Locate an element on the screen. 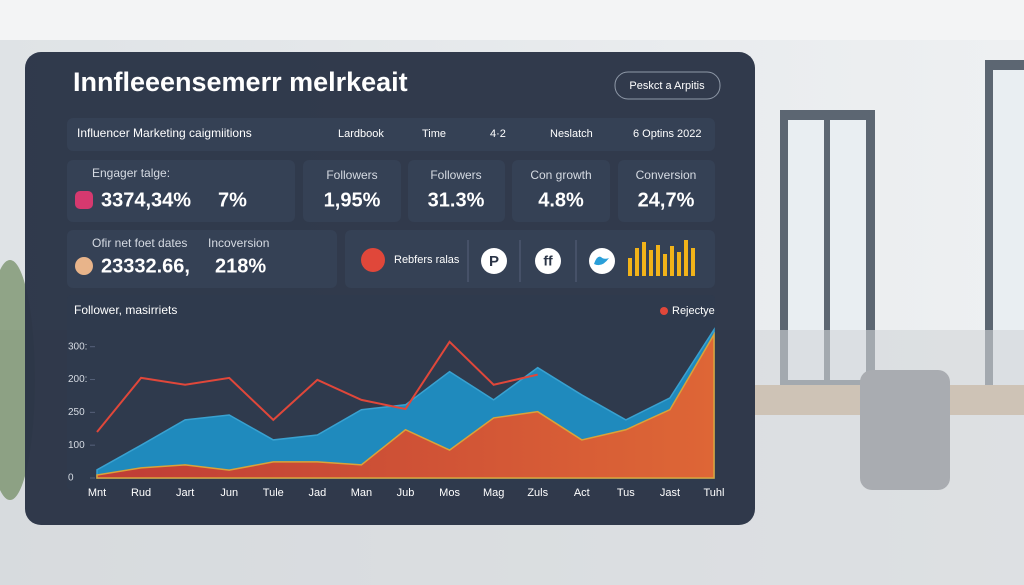 This screenshot has height=585, width=1024. kpi-label: Engager talge: is located at coordinates (131, 173).